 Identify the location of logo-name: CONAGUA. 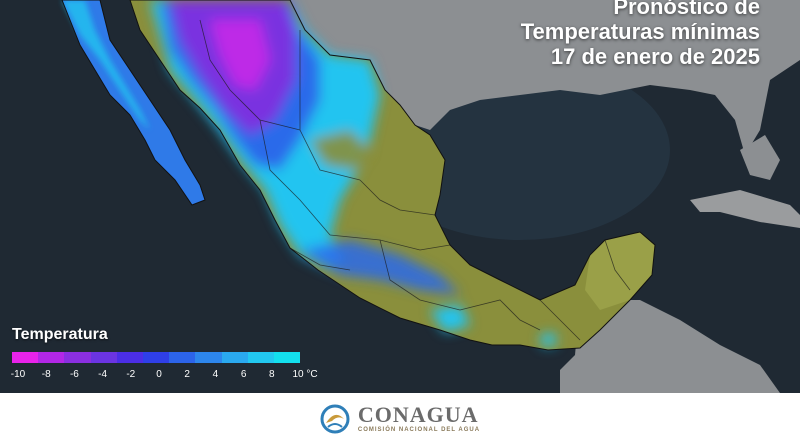
(418, 414).